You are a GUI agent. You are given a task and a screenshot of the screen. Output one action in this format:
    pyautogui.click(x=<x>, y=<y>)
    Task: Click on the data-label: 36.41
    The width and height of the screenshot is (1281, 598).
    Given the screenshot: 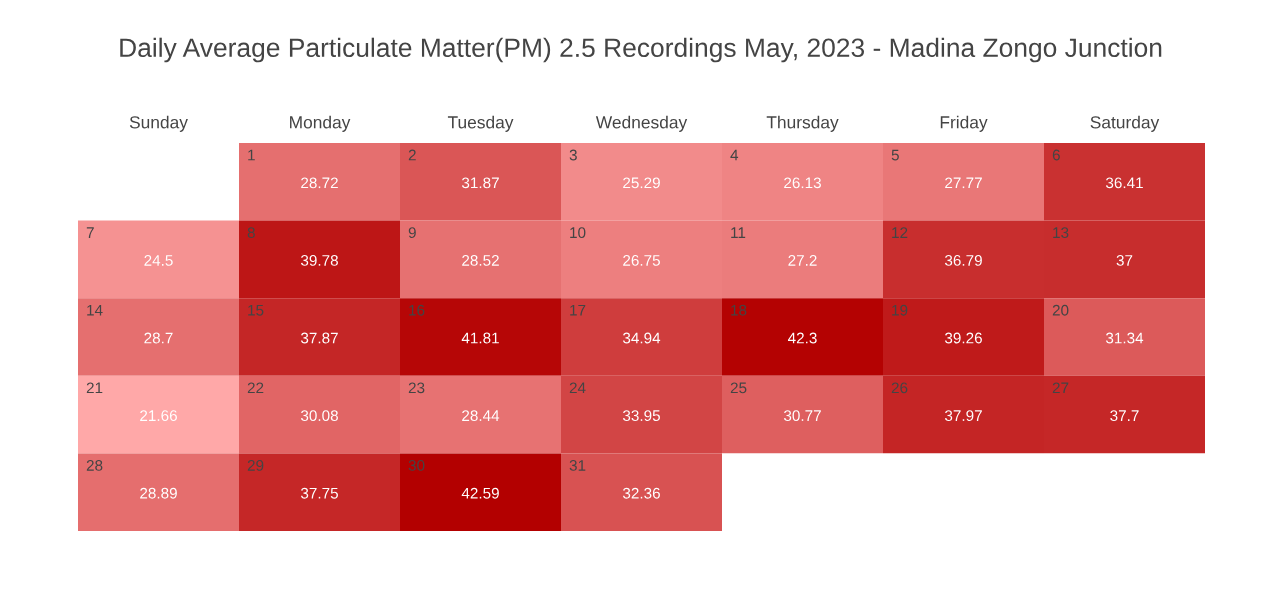 What is the action you would take?
    pyautogui.click(x=1124, y=183)
    